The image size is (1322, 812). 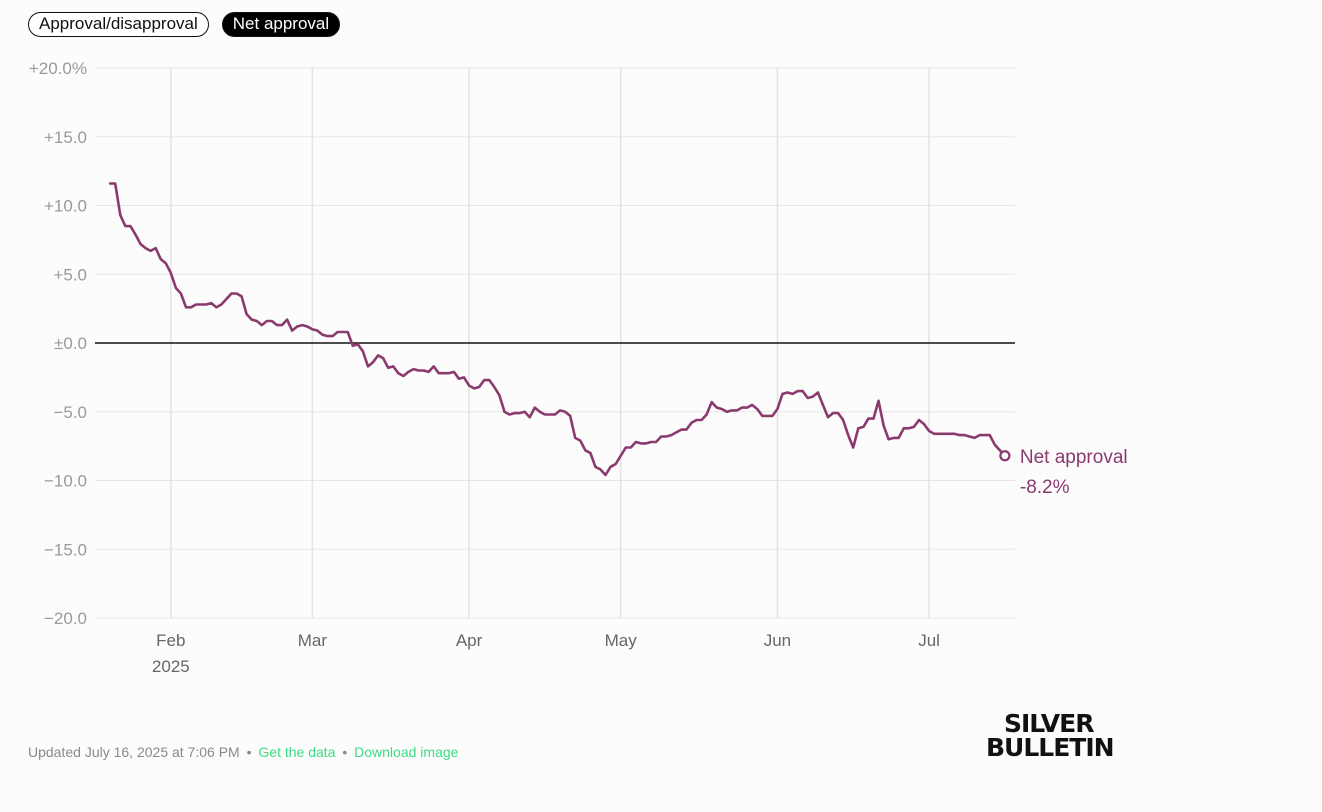 I want to click on x-tick-label: May, so click(x=621, y=640).